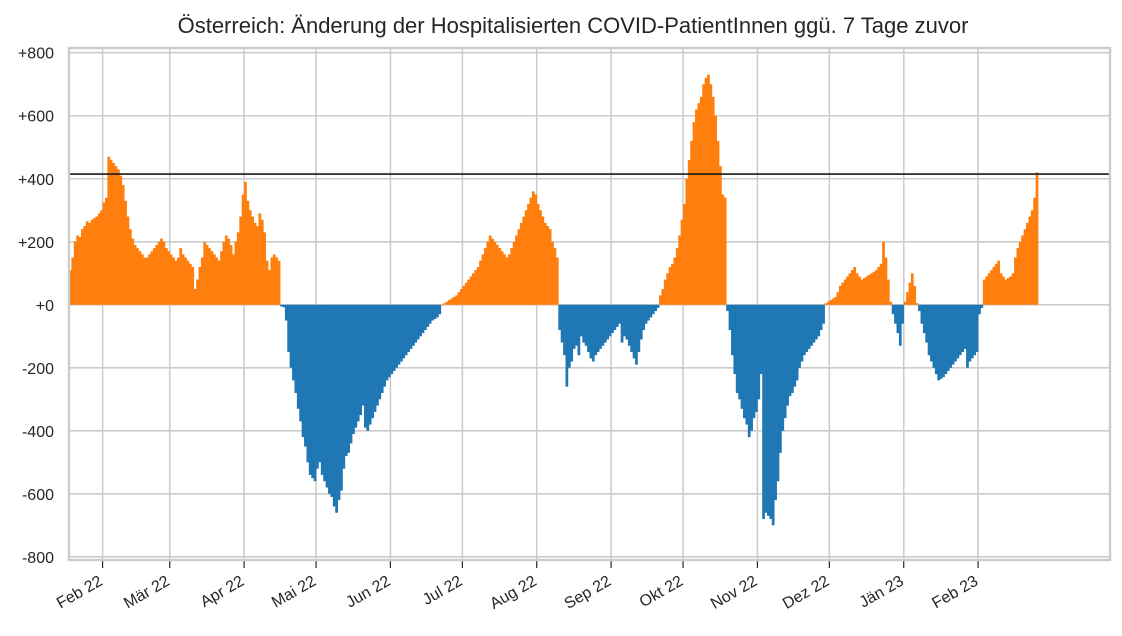 Image resolution: width=1122 pixels, height=636 pixels. Describe the element at coordinates (38, 432) in the screenshot. I see `y-tick-label: -400` at that location.